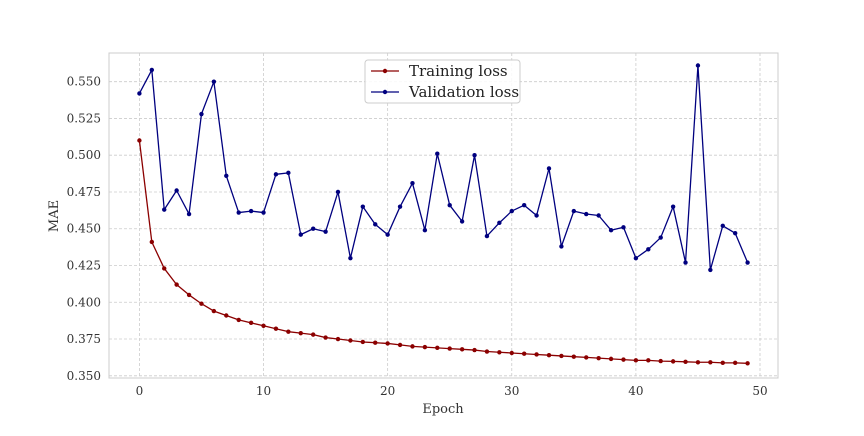  I want to click on y-tick-label: 0.350, so click(84, 376).